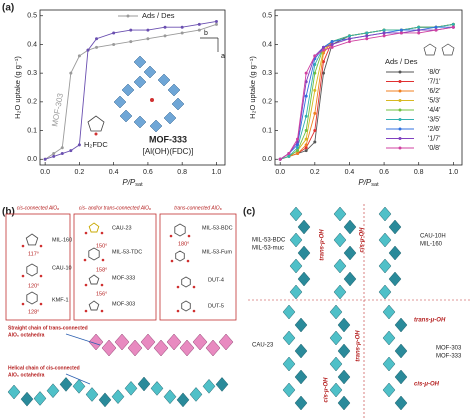 This screenshot has width=474, height=420. What do you see at coordinates (401, 61) in the screenshot?
I see `legend-title: Ads / Des` at bounding box center [401, 61].